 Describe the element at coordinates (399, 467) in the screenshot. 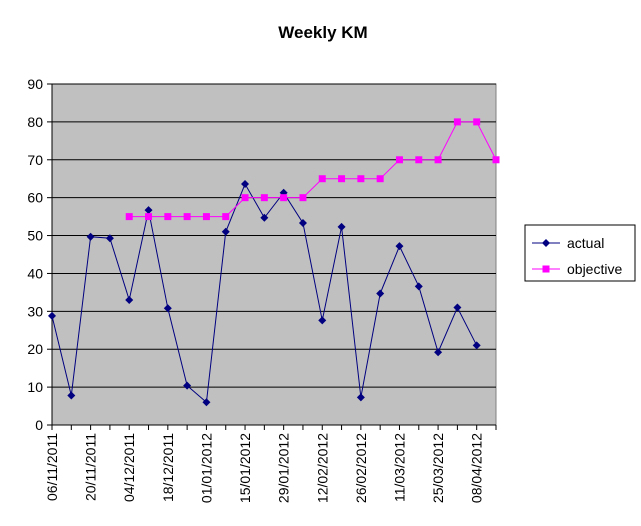

I see `x-tick-label: 11/03/2012` at that location.